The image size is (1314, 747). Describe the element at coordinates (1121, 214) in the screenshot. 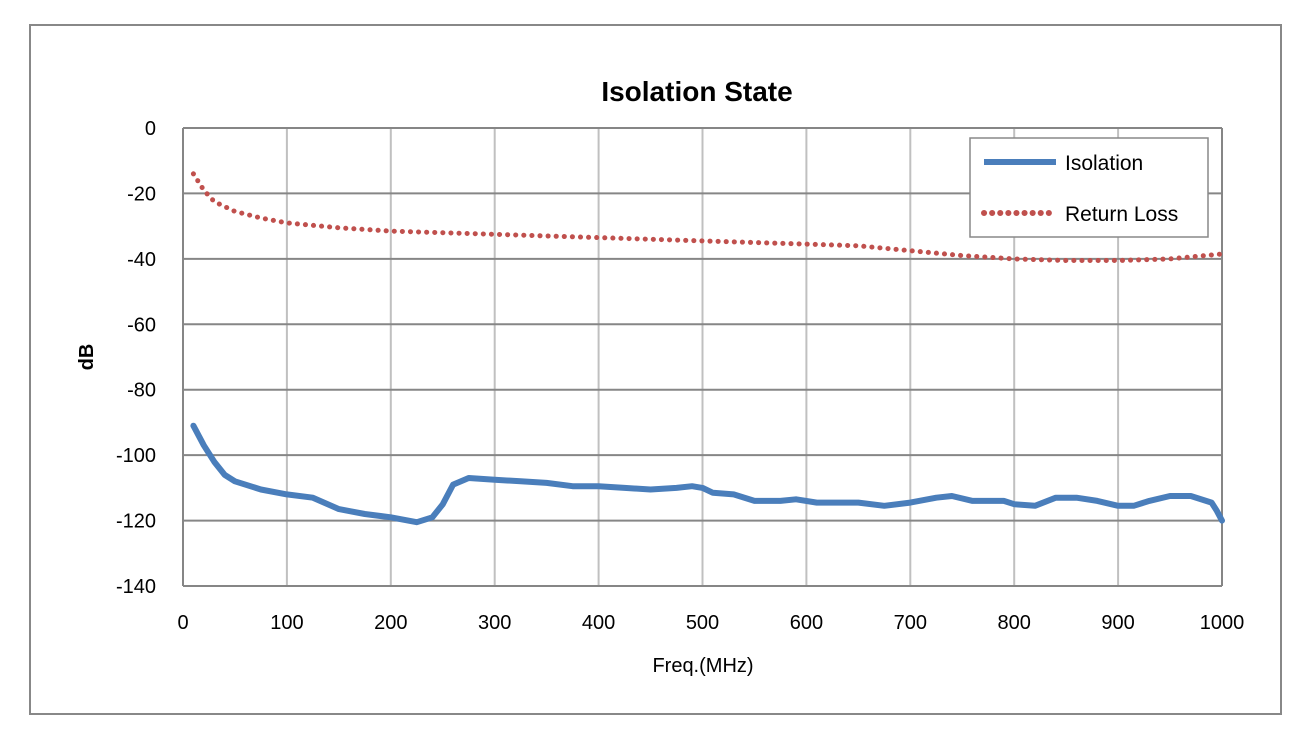

I see `legend-return-loss-label: Return Loss` at that location.